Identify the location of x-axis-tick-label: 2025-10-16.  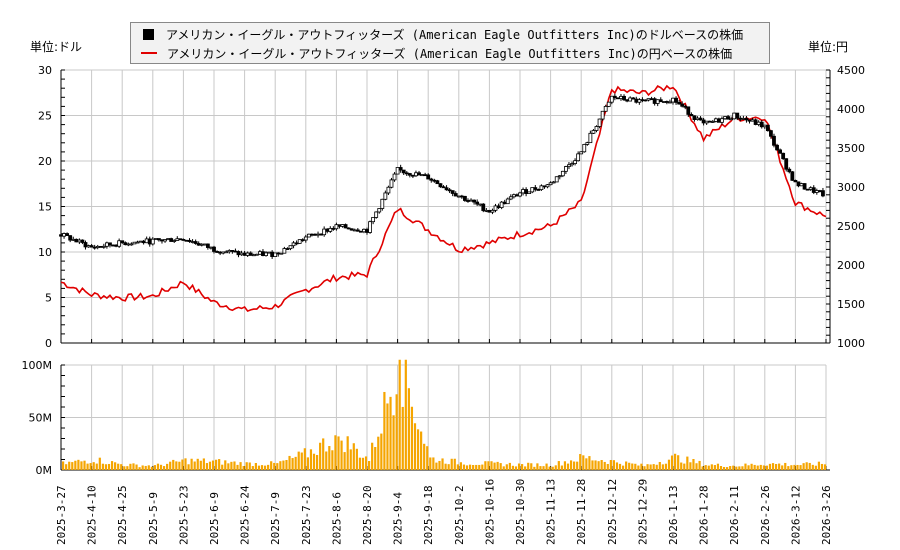
(489, 512).